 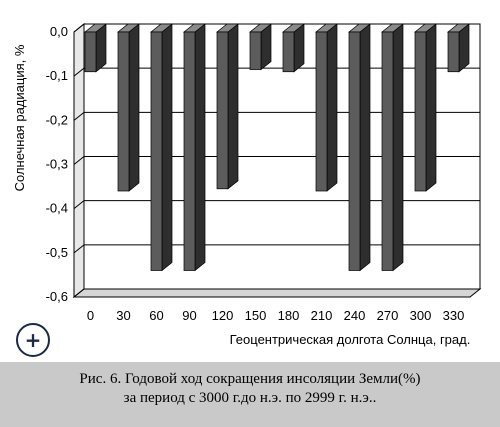 I want to click on y-tick-label: -0,2, so click(x=57, y=119).